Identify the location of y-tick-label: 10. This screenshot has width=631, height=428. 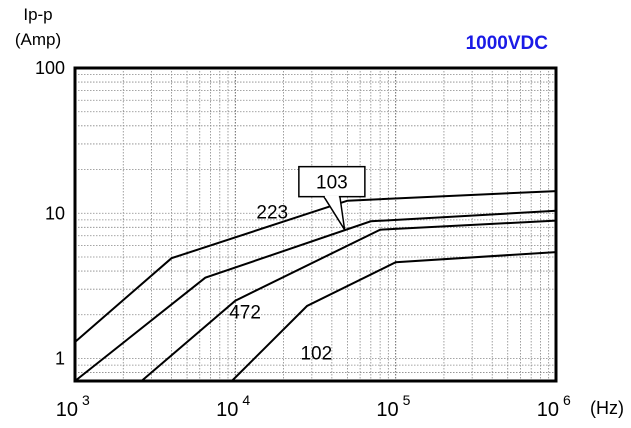
(55, 213).